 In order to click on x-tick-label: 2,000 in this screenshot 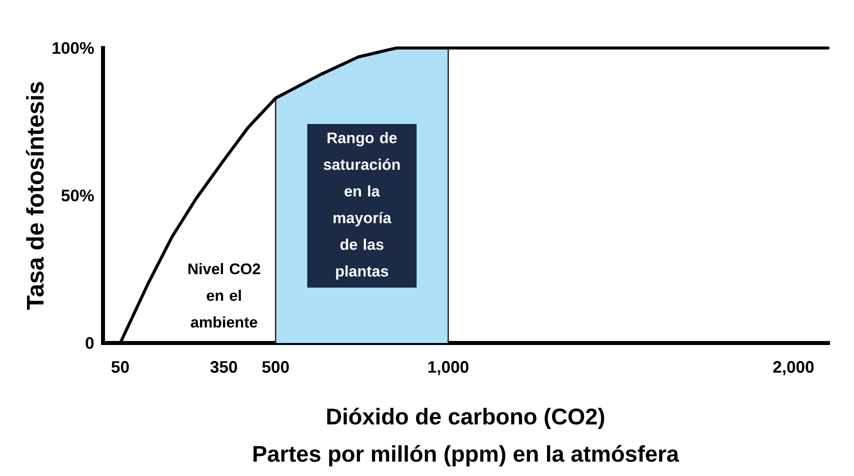, I will do `click(793, 368)`.